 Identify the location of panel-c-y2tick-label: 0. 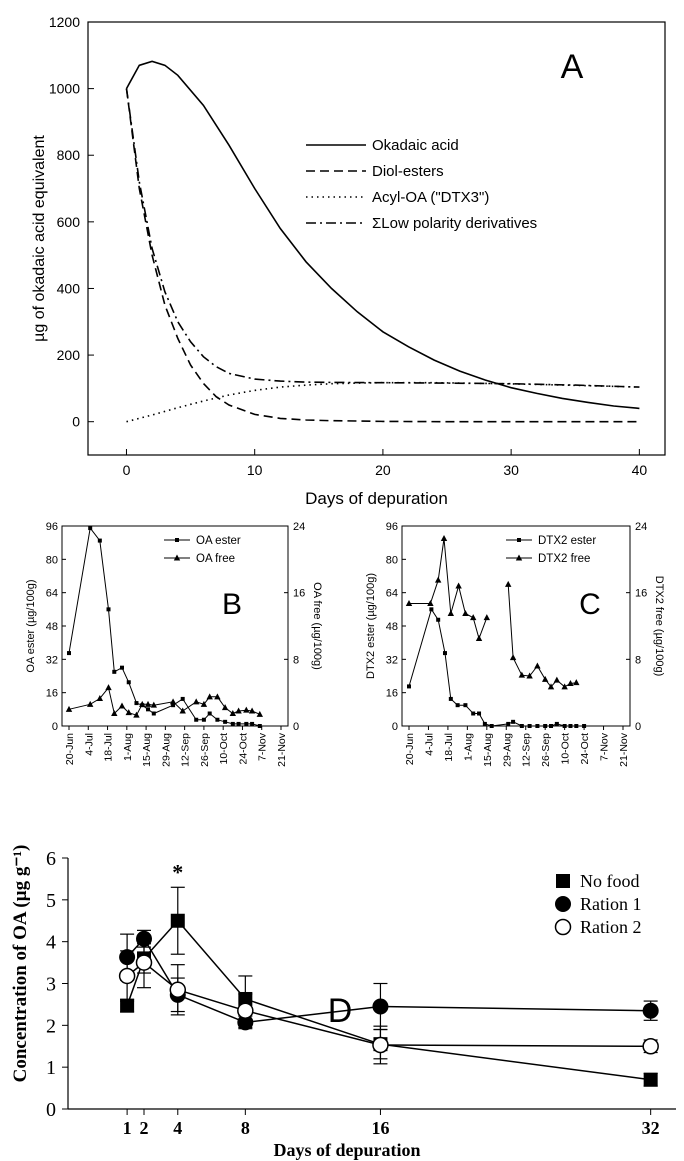
(638, 727).